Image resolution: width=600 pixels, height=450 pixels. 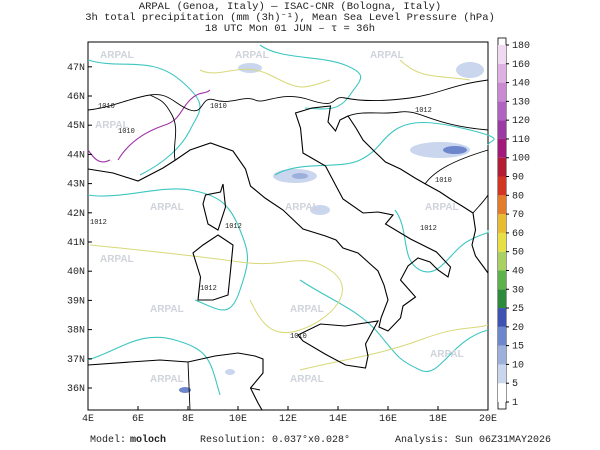 What do you see at coordinates (76, 360) in the screenshot?
I see `lat-label: 37N` at bounding box center [76, 360].